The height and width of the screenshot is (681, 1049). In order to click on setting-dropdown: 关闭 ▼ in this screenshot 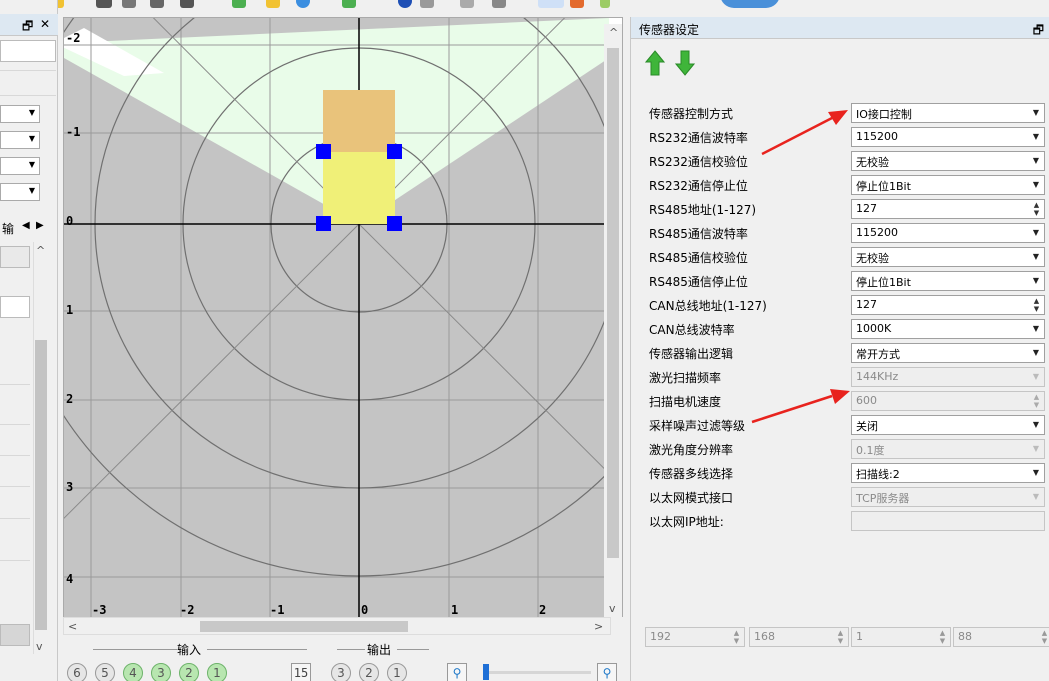, I will do `click(948, 425)`.